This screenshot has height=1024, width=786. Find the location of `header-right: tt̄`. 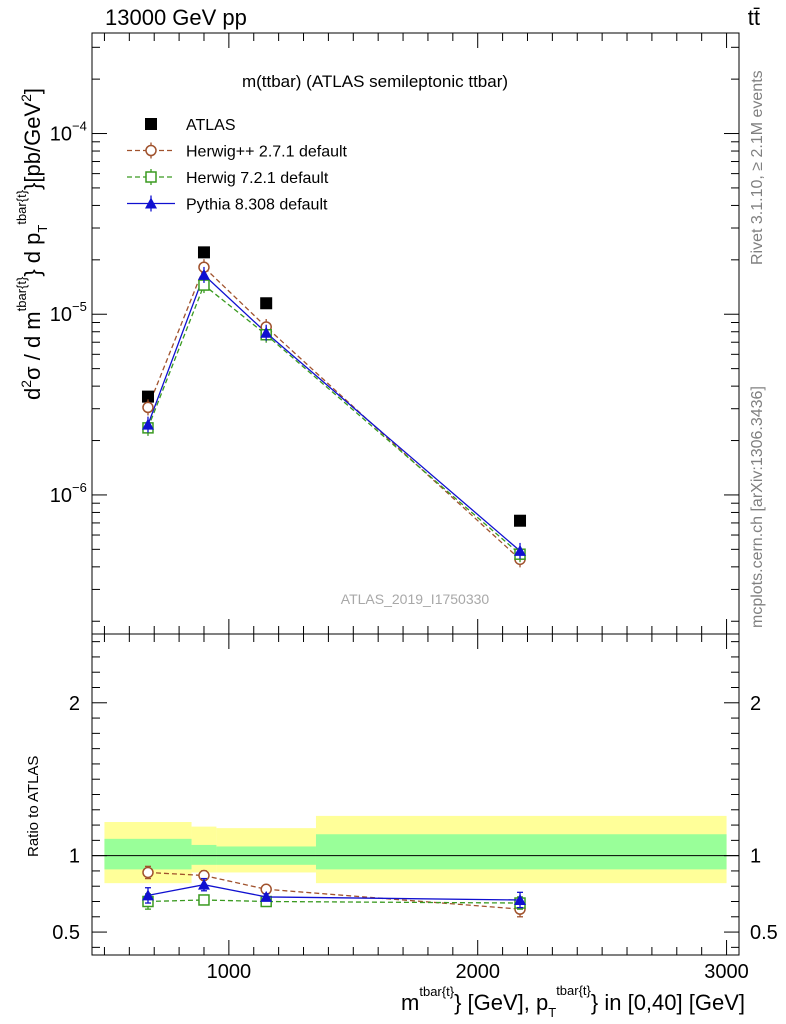

header-right: tt̄ is located at coordinates (754, 17).